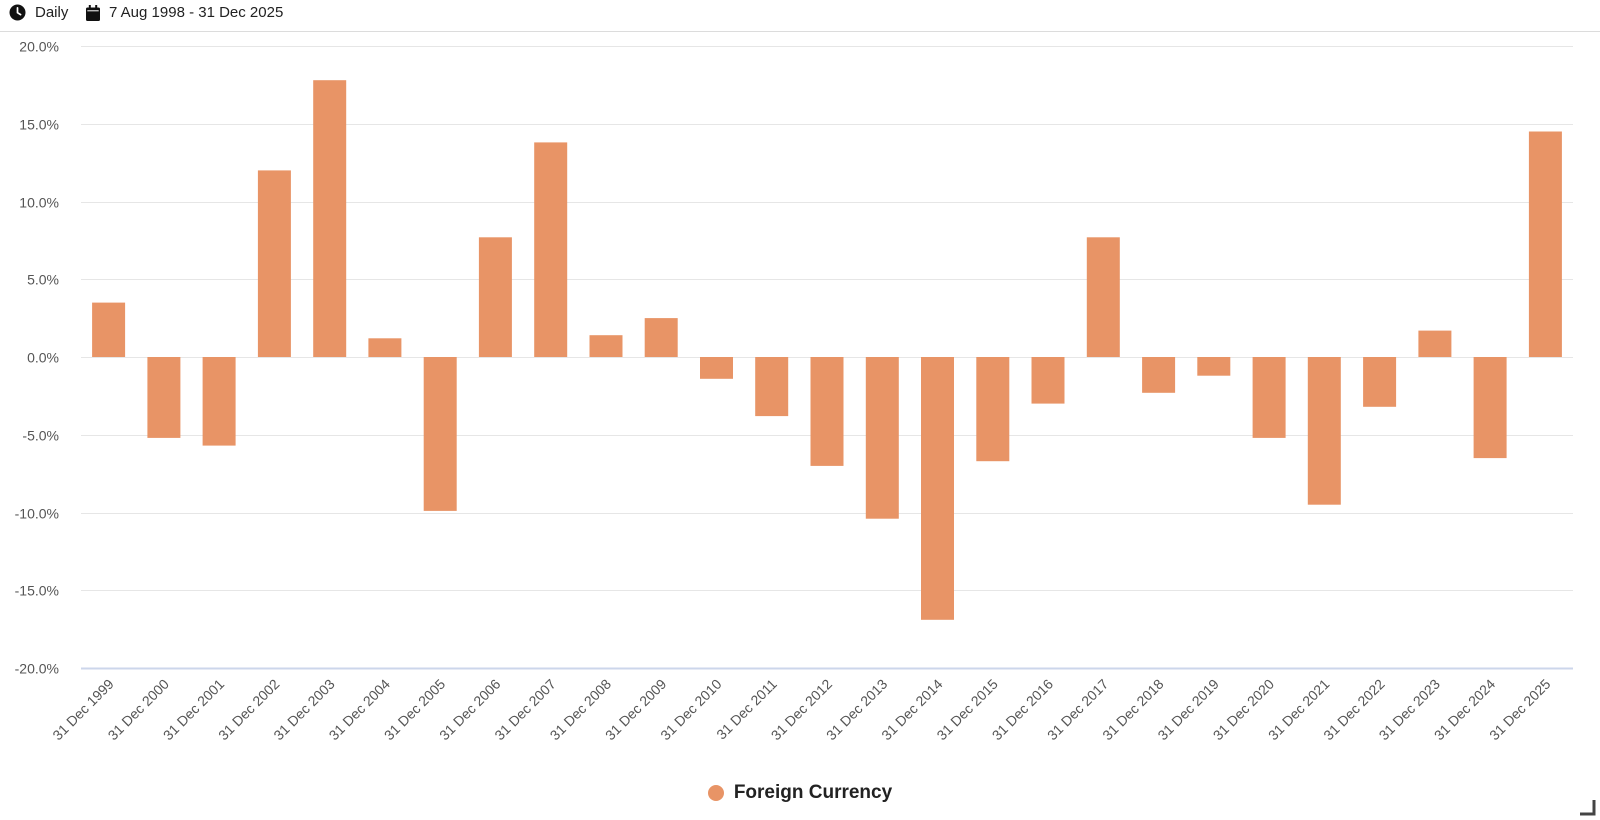 The image size is (1600, 820). What do you see at coordinates (196, 12) in the screenshot?
I see `date-range-label: 7 Aug 1998 - 31 Dec 2025` at bounding box center [196, 12].